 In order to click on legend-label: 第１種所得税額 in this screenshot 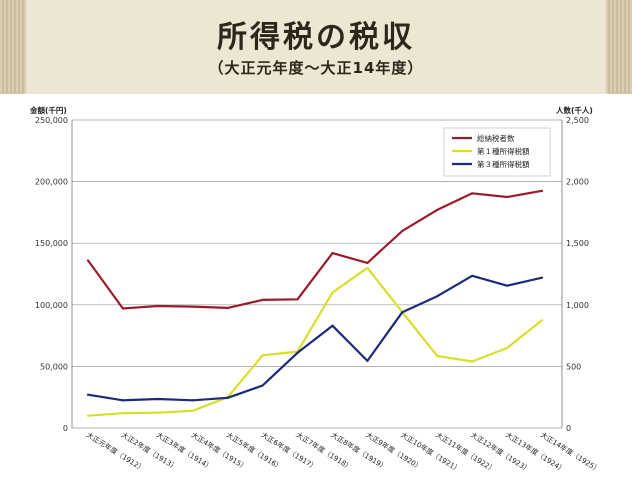, I will do `click(503, 151)`.